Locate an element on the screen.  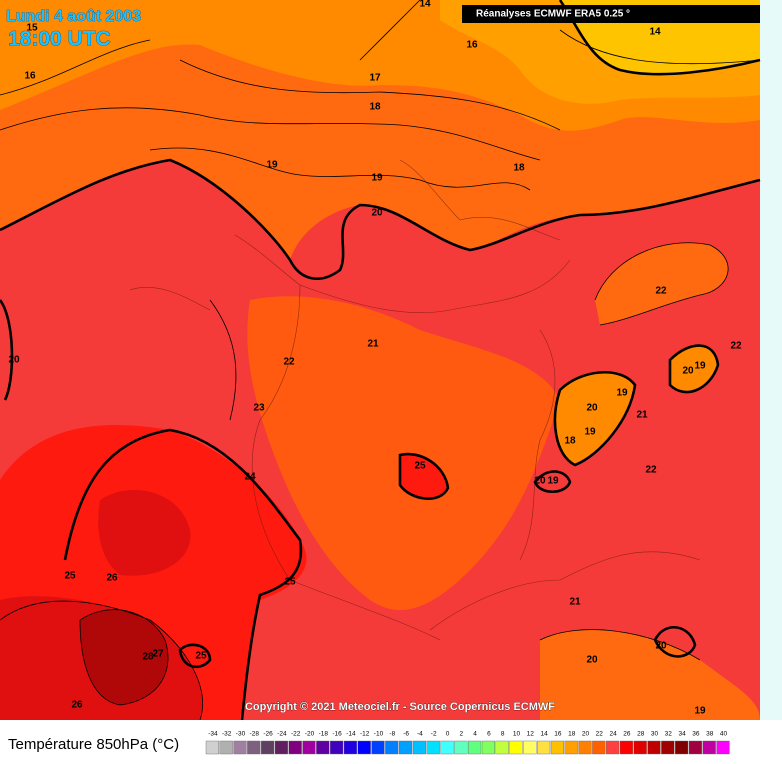
legend-tick: 4 is located at coordinates (475, 734).